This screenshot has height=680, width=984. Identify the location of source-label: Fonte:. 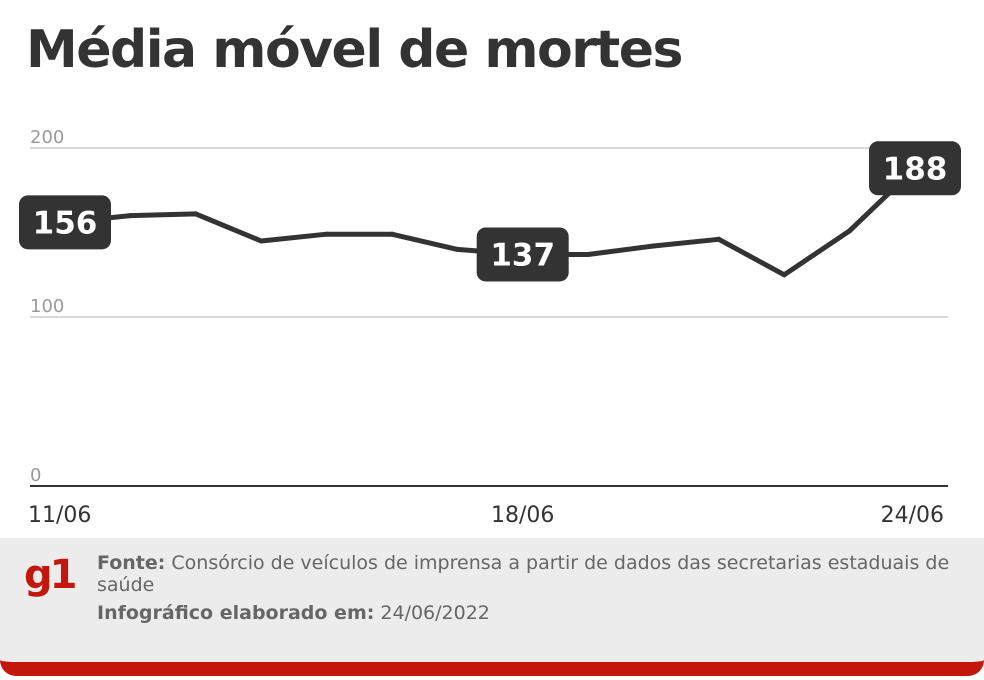
(131, 563).